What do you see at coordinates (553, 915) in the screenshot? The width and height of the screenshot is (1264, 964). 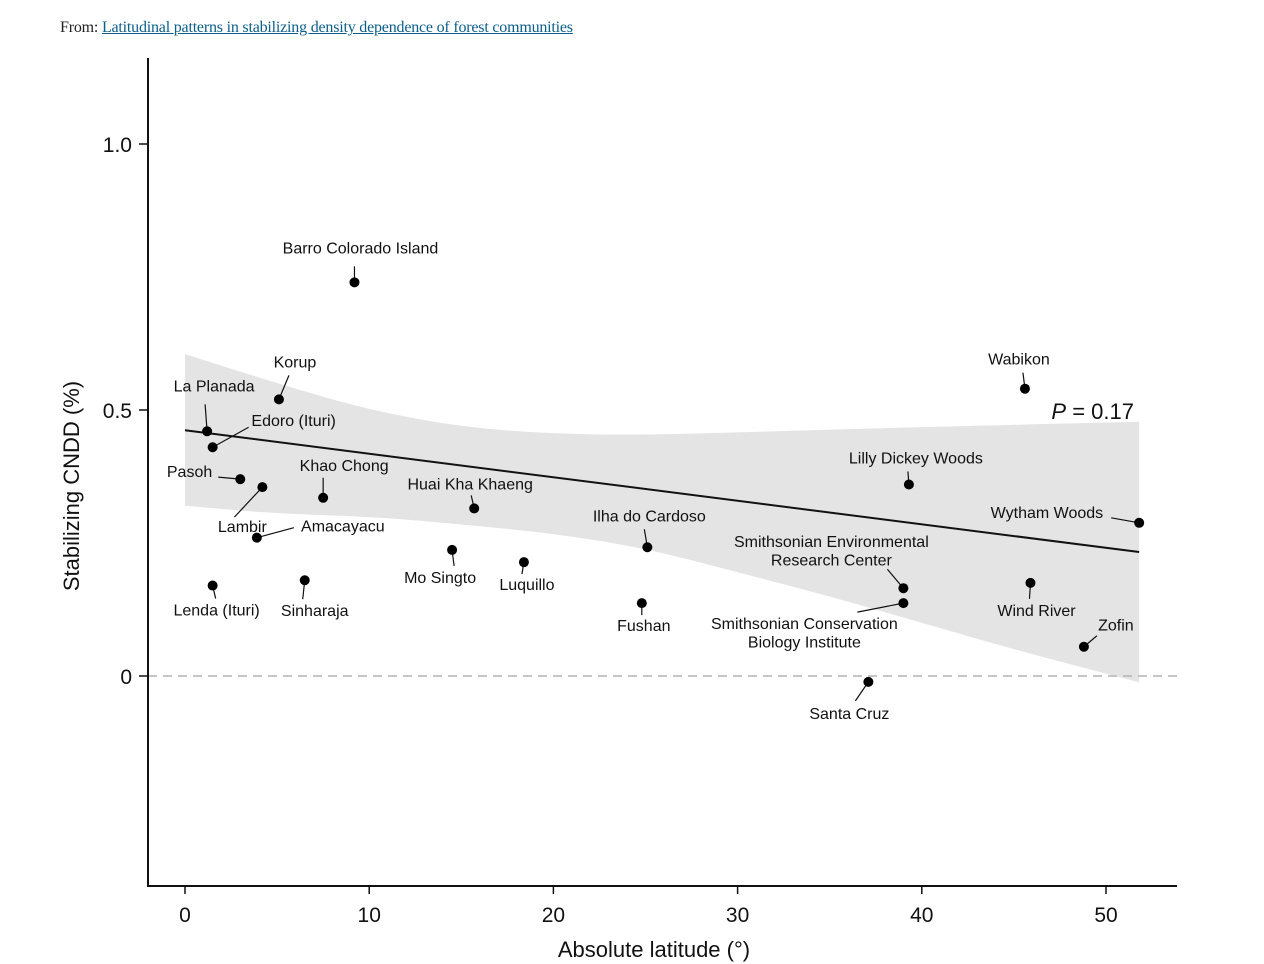 I see `x-tick-label: 20` at bounding box center [553, 915].